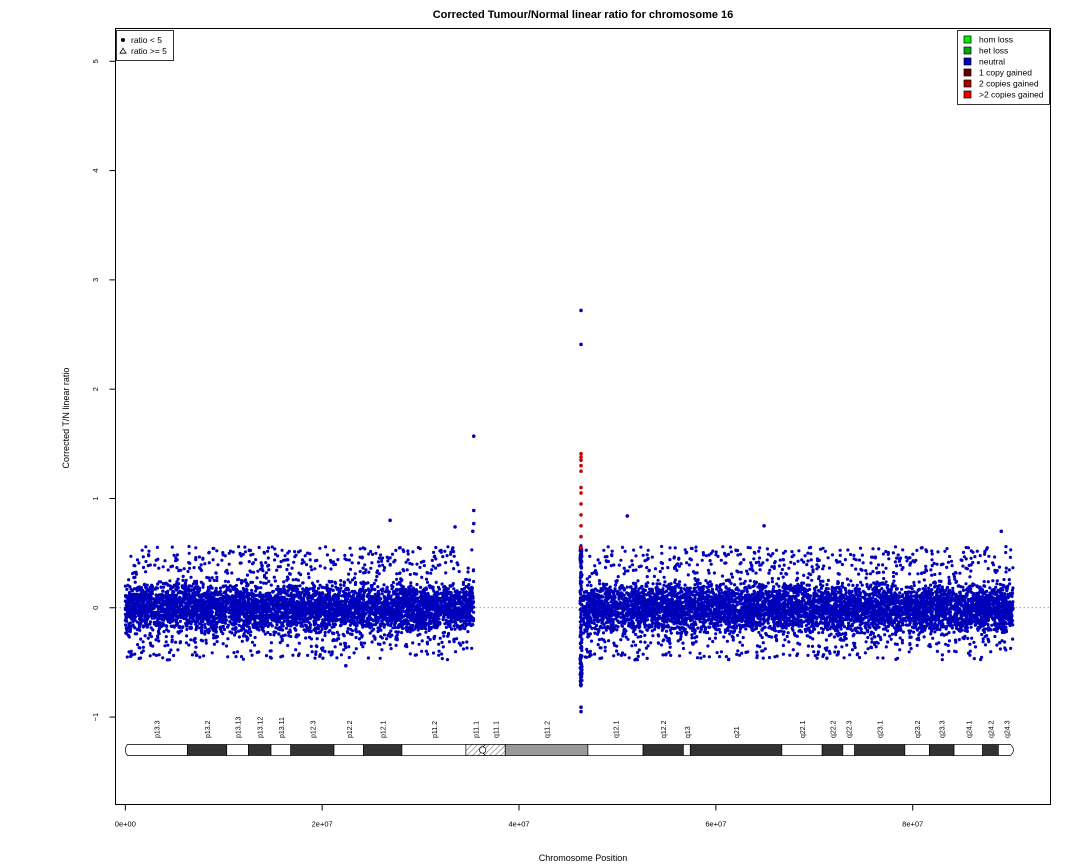  Describe the element at coordinates (95, 280) in the screenshot. I see `y-tick-label: 3` at that location.